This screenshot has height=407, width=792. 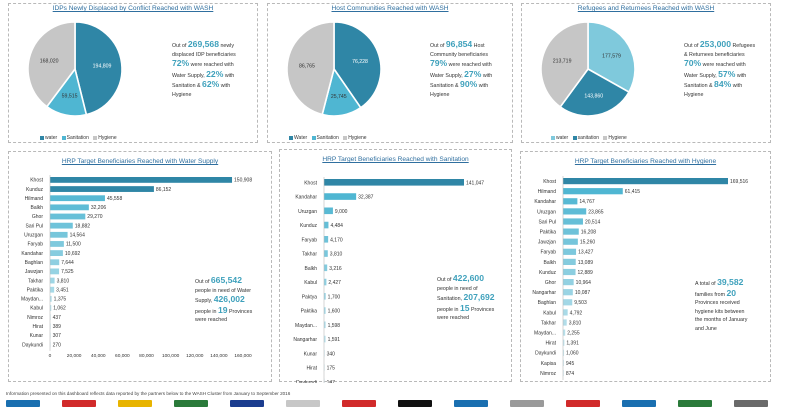 What do you see at coordinates (549, 364) in the screenshot?
I see `bar-category-label: Kapisa` at bounding box center [549, 364].